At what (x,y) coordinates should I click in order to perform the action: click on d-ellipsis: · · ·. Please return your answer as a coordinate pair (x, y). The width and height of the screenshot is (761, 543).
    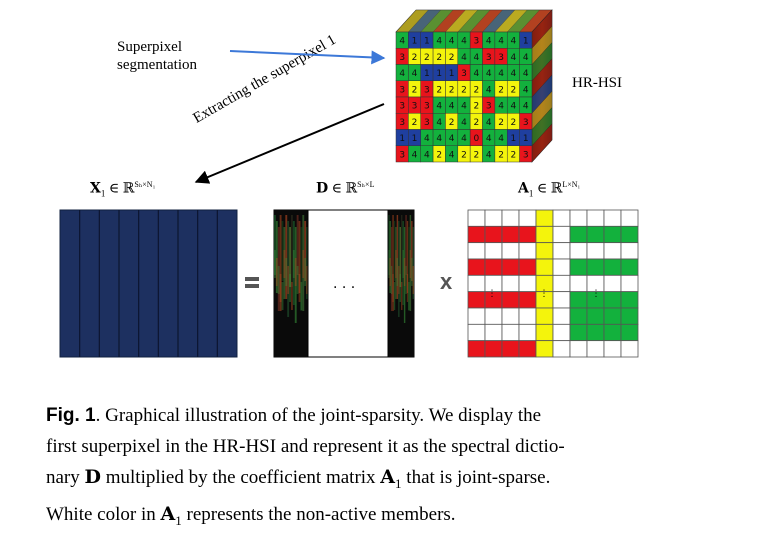
    Looking at the image, I should click on (344, 288).